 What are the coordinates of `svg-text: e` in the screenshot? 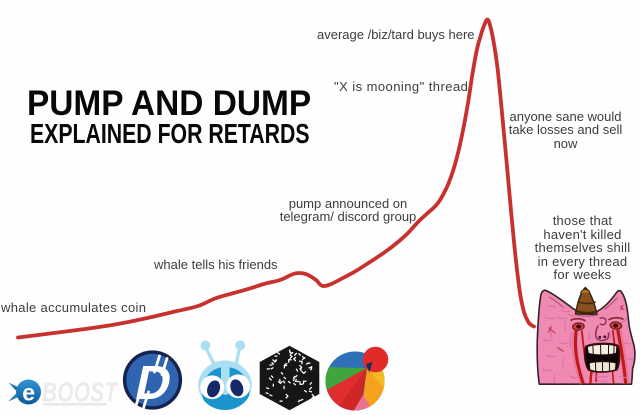 It's located at (28, 392).